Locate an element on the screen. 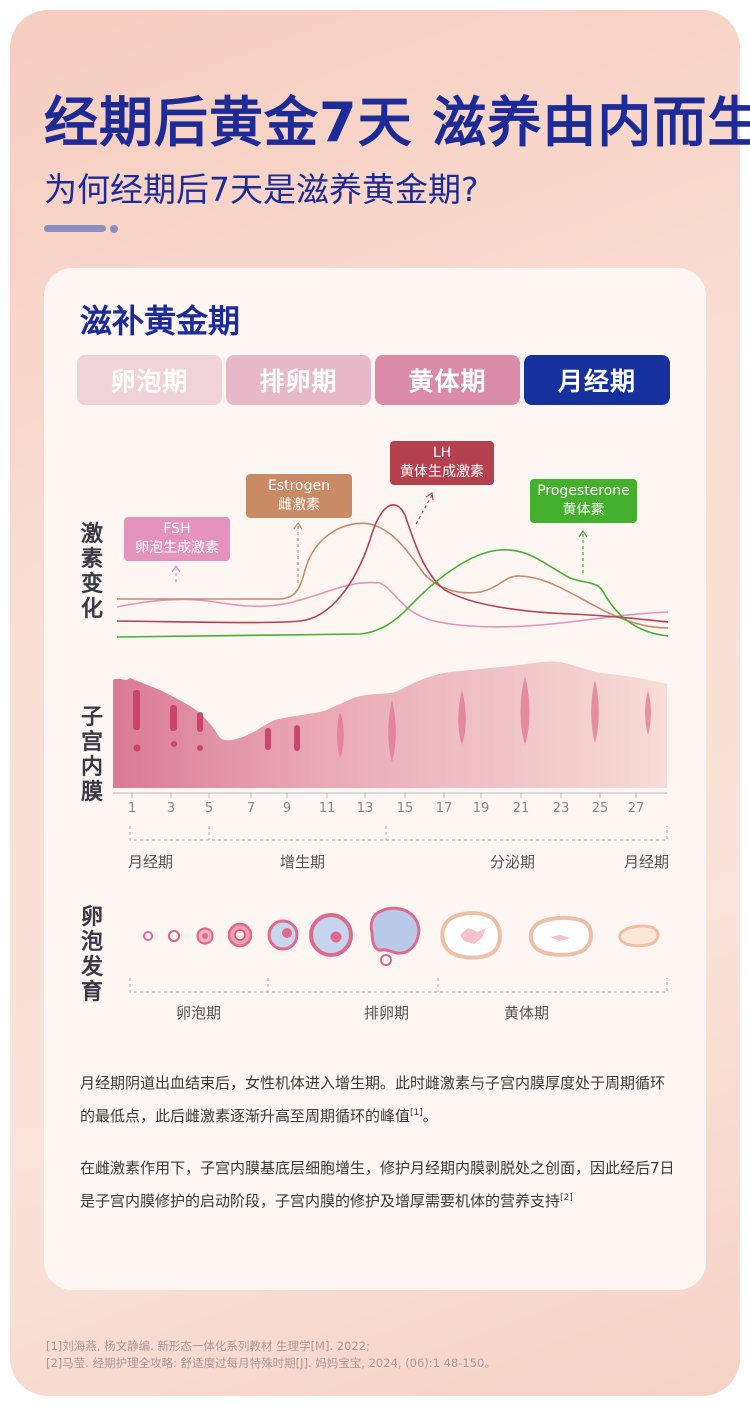  follicle-segment-follicular: 卵泡期 is located at coordinates (199, 1013).